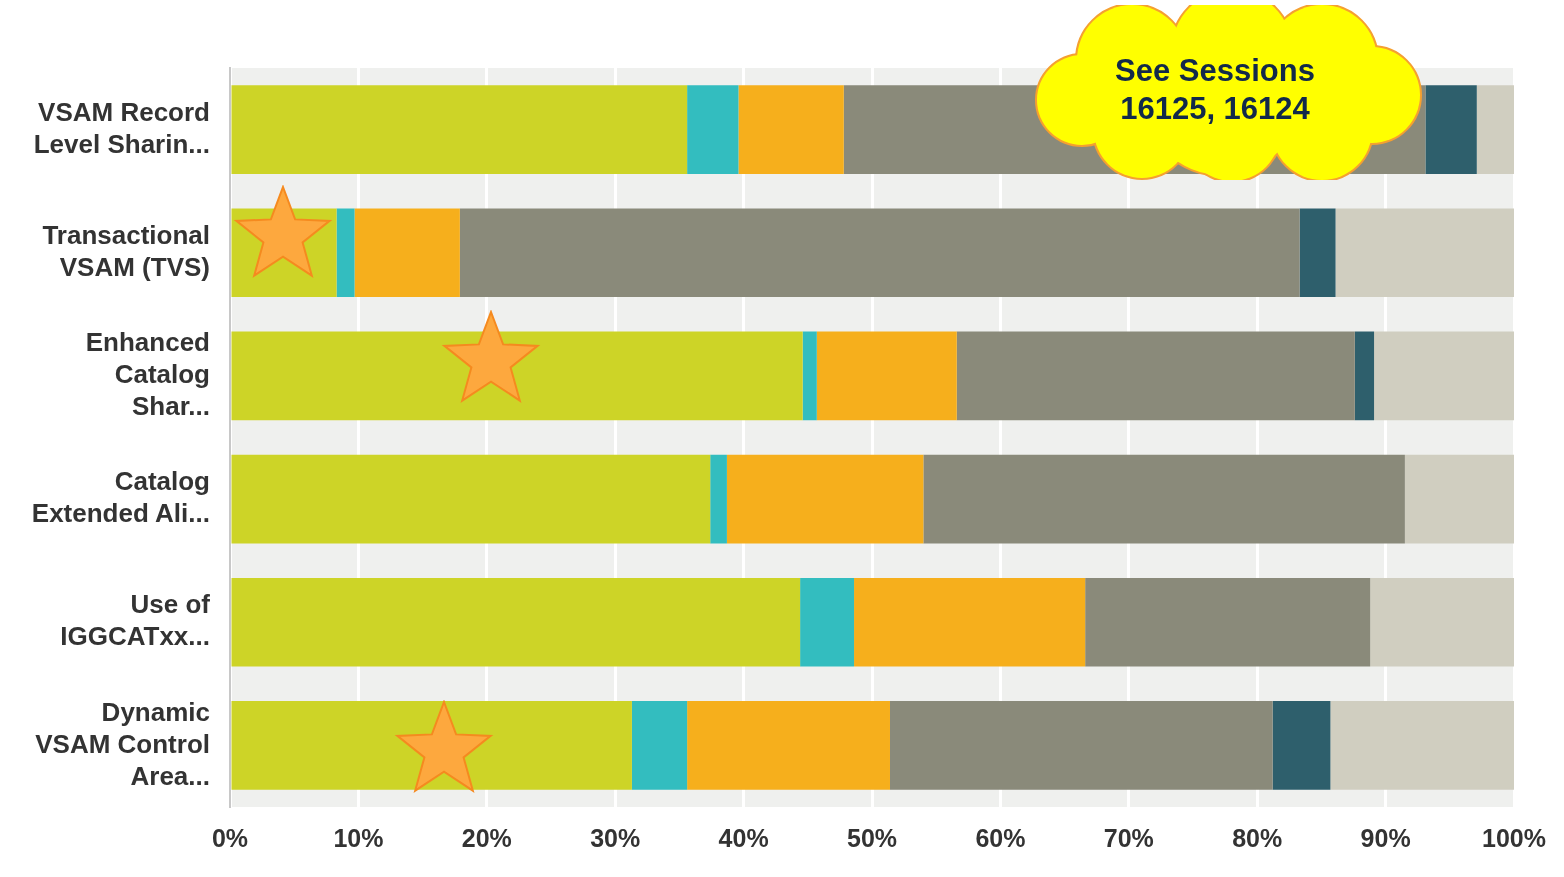 This screenshot has width=1564, height=877. Describe the element at coordinates (1514, 837) in the screenshot. I see `x-tick-label: 100%` at that location.